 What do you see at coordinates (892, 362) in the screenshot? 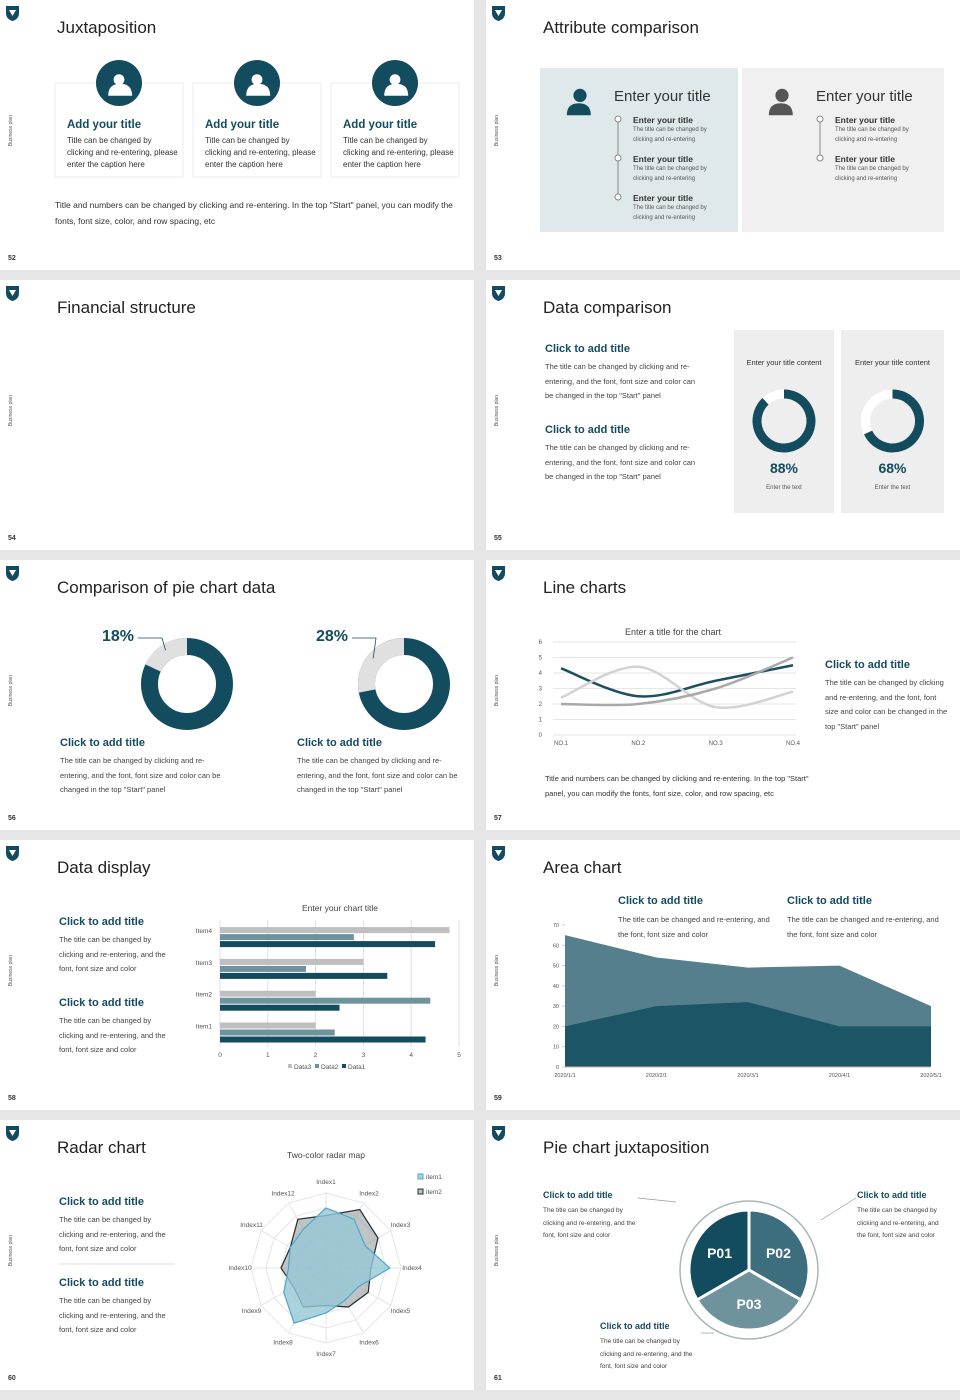
I see `card-title: Enter your title content` at bounding box center [892, 362].